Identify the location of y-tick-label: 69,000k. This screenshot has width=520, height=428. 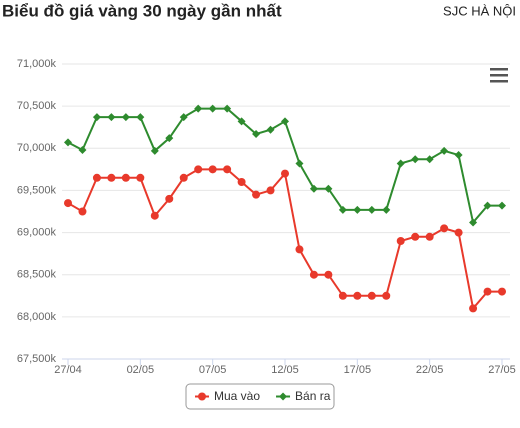
(37, 232).